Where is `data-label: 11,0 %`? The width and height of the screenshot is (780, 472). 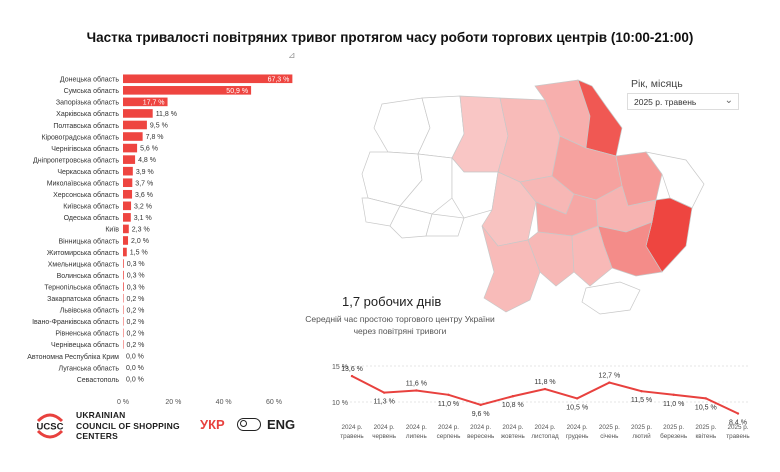 data-label: 11,0 % is located at coordinates (448, 404).